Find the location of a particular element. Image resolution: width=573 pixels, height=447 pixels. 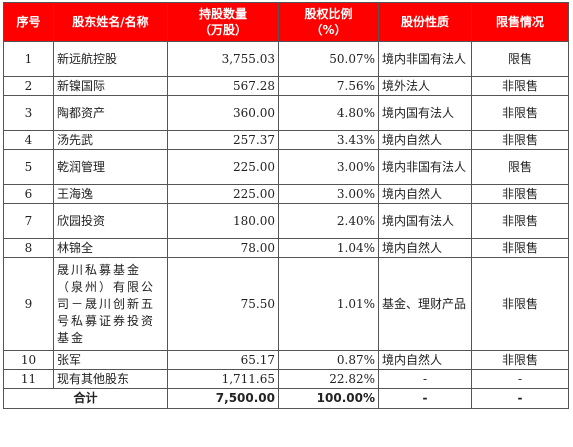

cell-shares: 180.00 is located at coordinates (223, 221).